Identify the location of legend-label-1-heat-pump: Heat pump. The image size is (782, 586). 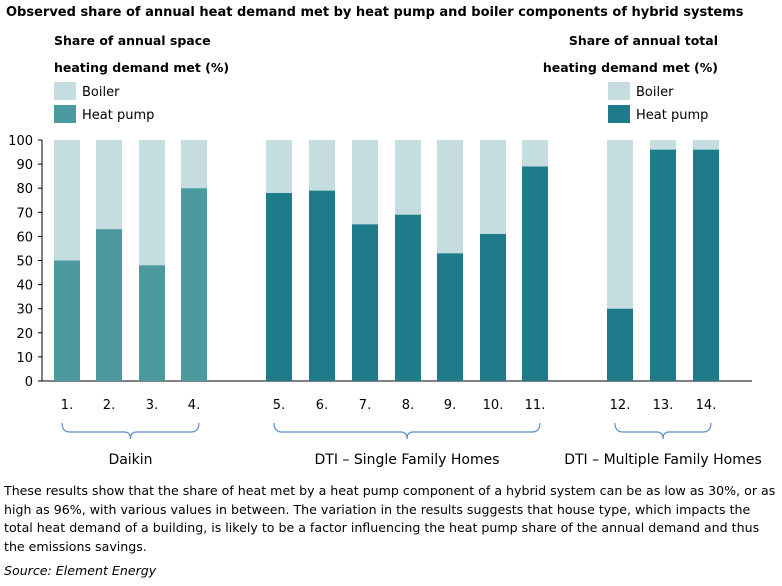
(118, 115).